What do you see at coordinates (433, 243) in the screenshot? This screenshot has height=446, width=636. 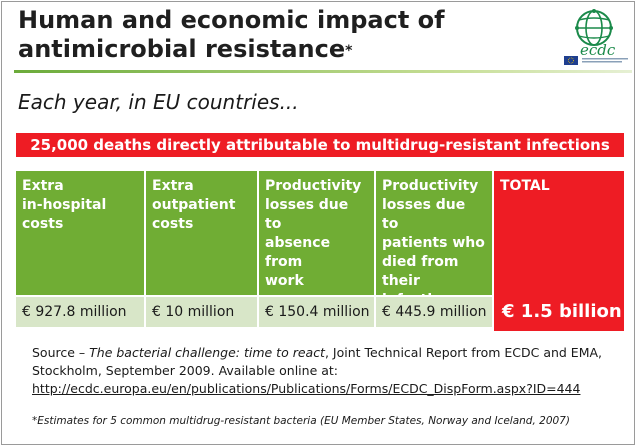 I see `header-line: patients who` at bounding box center [433, 243].